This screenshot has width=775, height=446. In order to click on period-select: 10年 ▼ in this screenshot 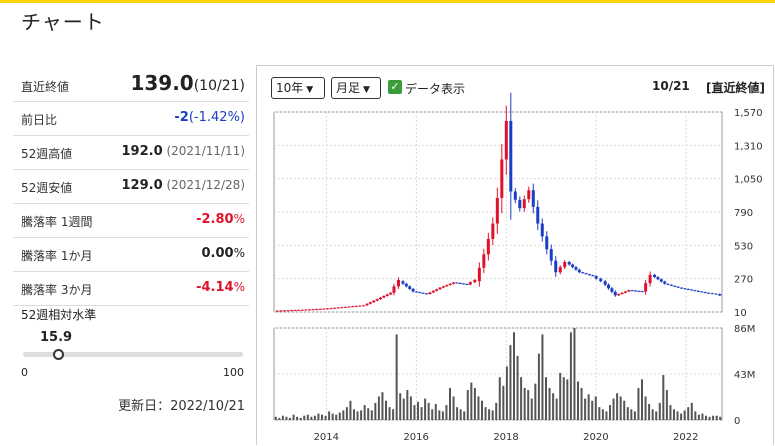, I will do `click(298, 88)`.